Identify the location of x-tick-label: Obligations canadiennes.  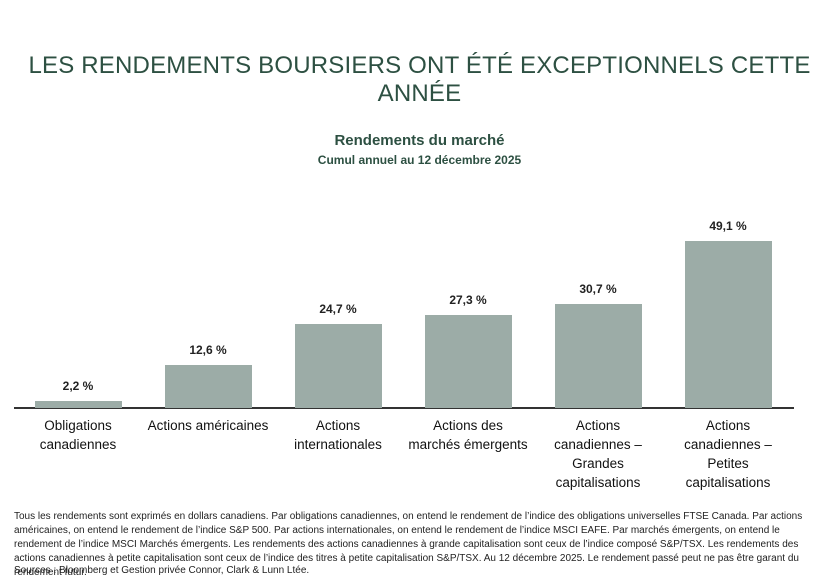
(78, 435).